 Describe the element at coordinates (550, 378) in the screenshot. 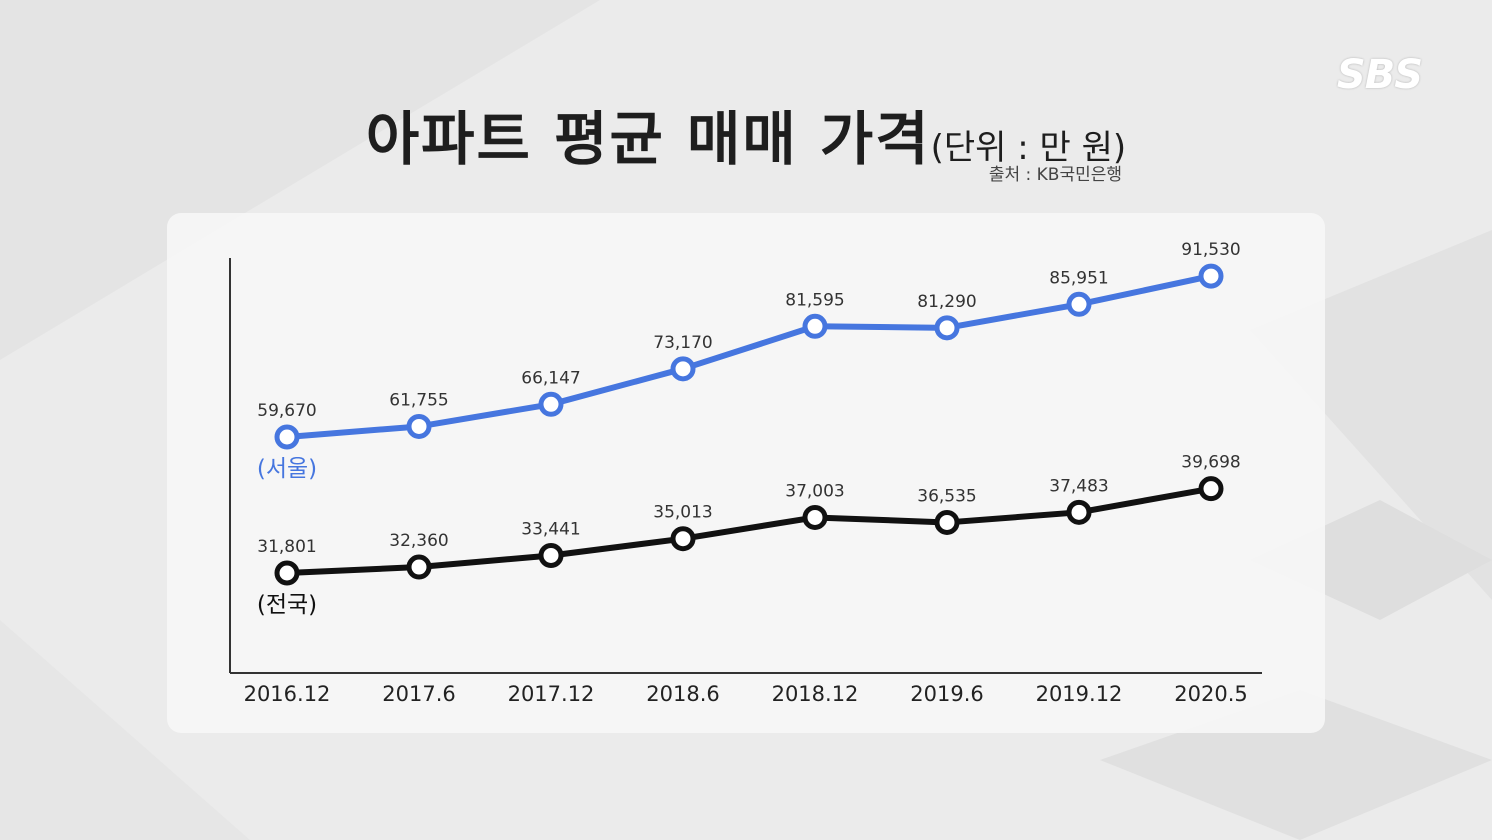

I see `data-label-seoul: 66,147` at that location.